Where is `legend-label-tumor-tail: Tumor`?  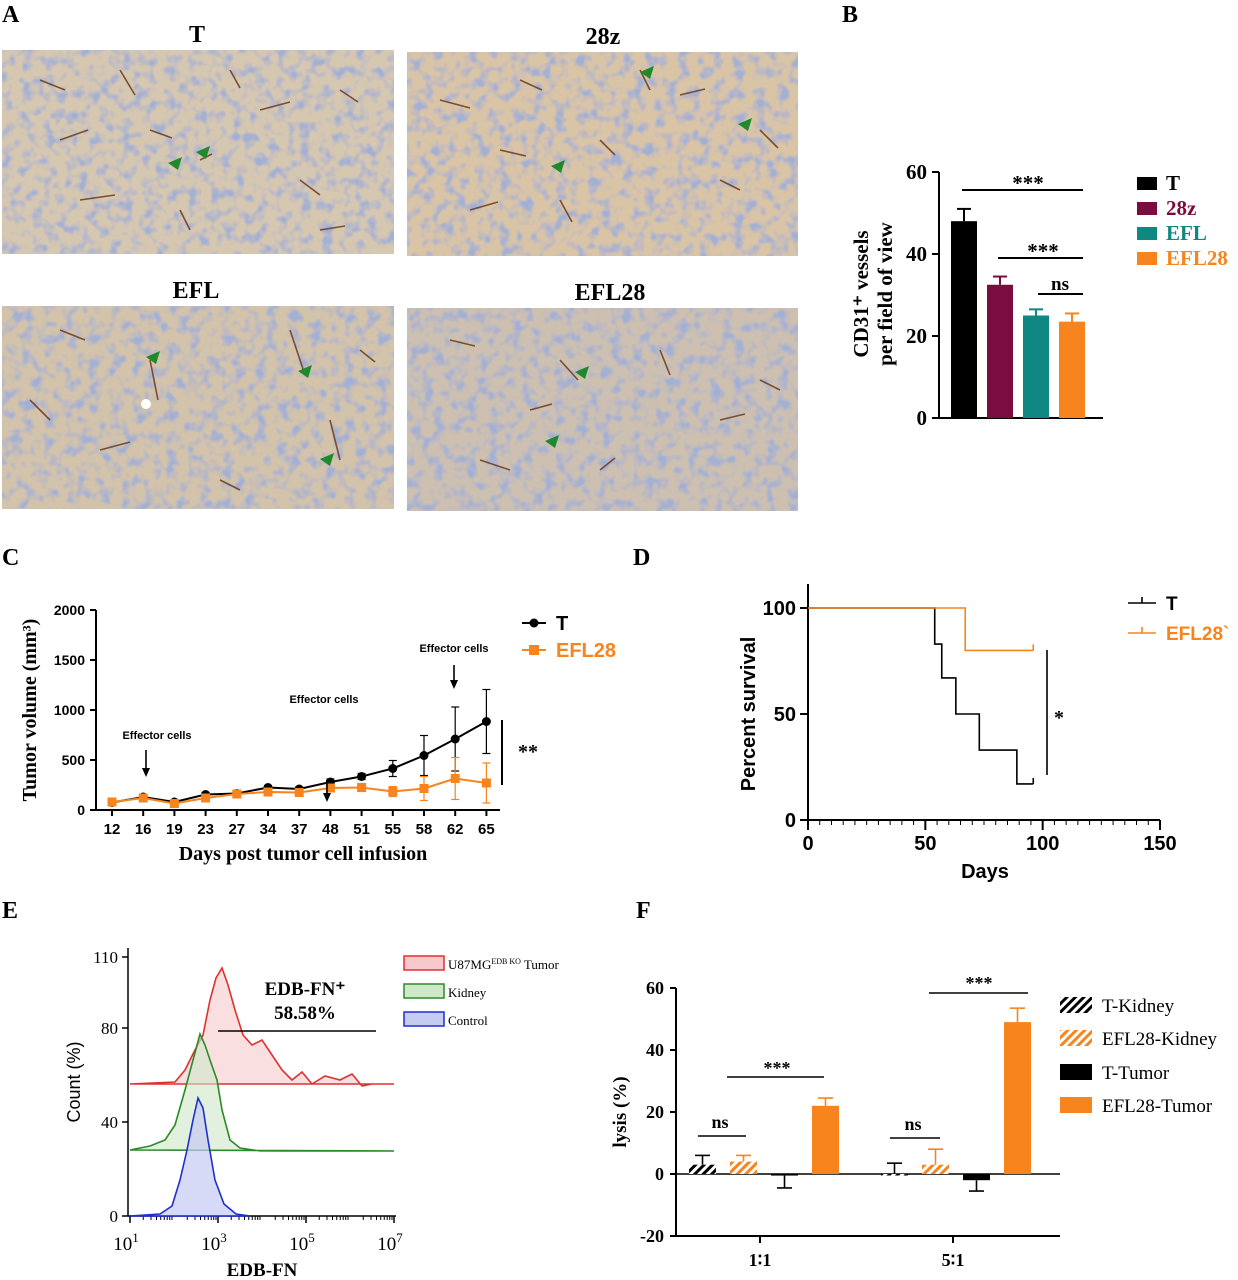 legend-label-tumor-tail: Tumor is located at coordinates (540, 964).